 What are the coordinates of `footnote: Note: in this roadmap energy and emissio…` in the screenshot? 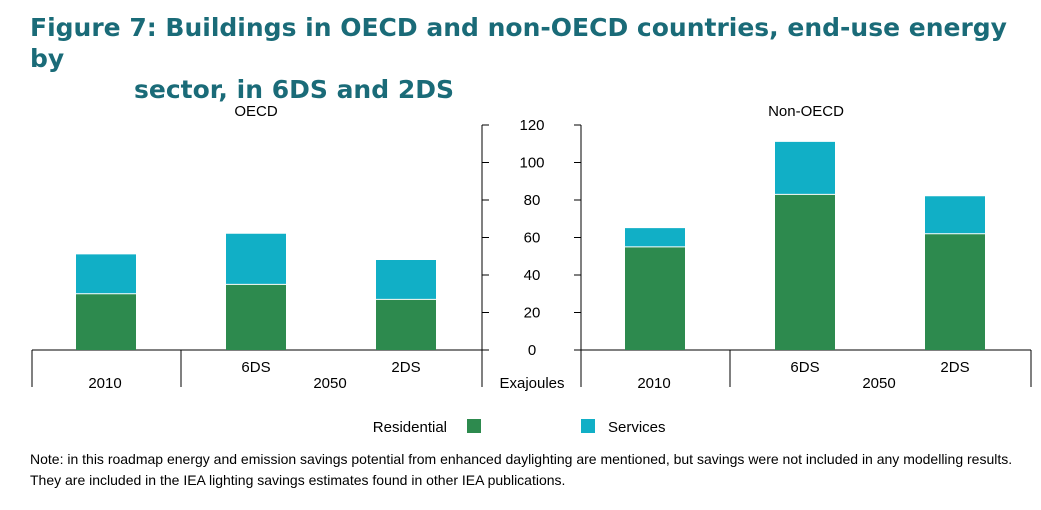 It's located at (521, 469).